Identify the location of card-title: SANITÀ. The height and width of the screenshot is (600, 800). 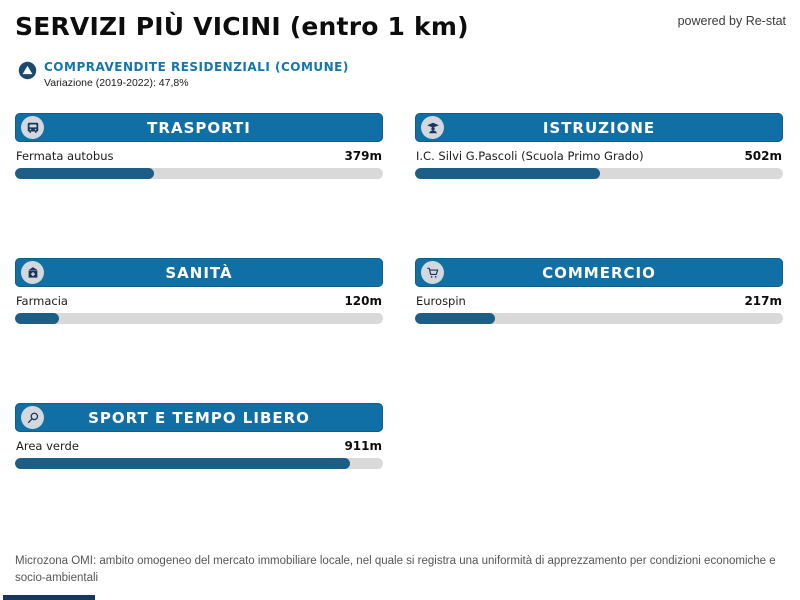
(199, 272).